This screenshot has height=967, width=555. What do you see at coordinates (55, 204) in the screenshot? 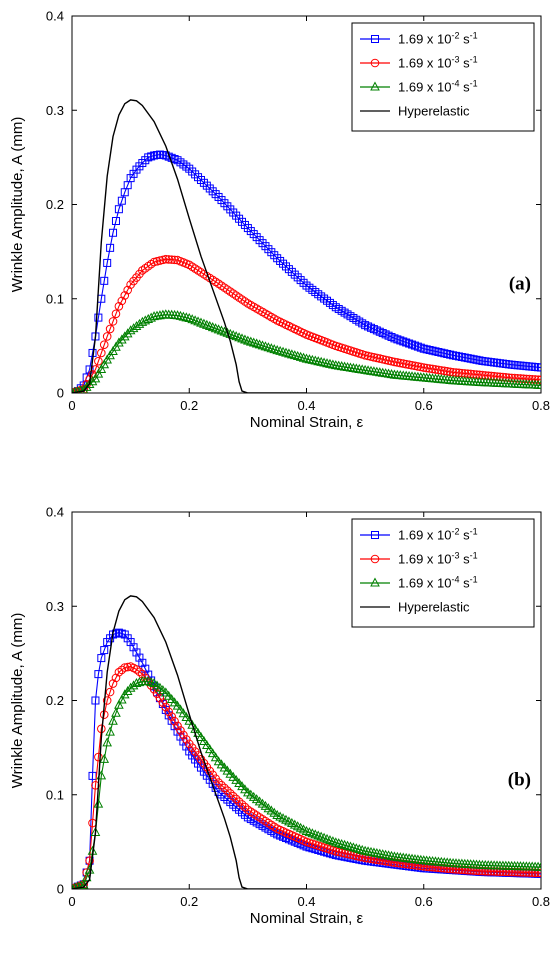
I see `y-tick-label: 0.2` at bounding box center [55, 204].